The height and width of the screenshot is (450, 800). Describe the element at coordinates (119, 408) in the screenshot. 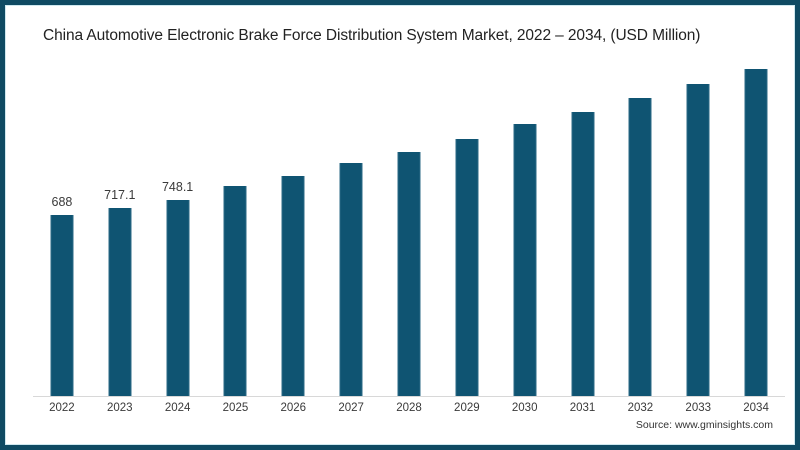

I see `x-axis-tick-label: 2023` at that location.